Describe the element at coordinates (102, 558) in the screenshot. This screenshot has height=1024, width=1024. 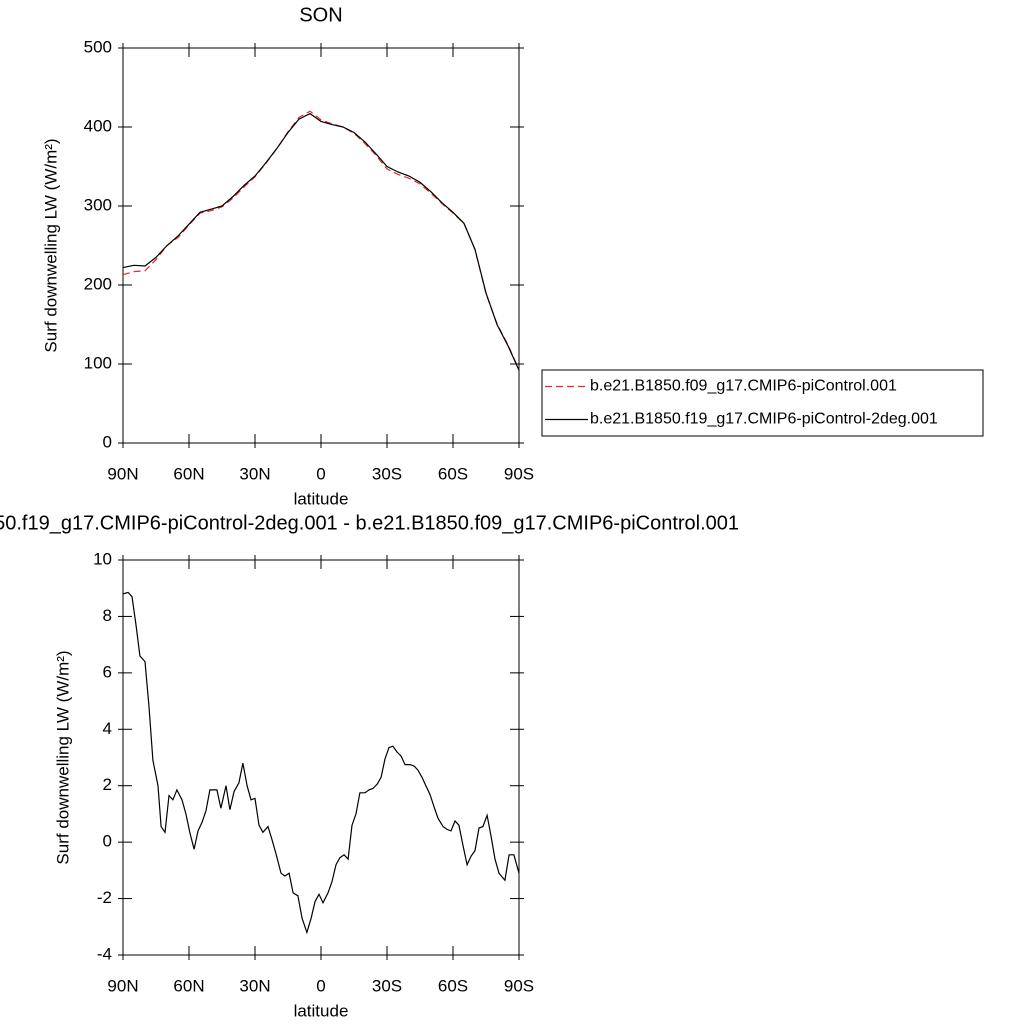
I see `y-tick-label: 10` at that location.